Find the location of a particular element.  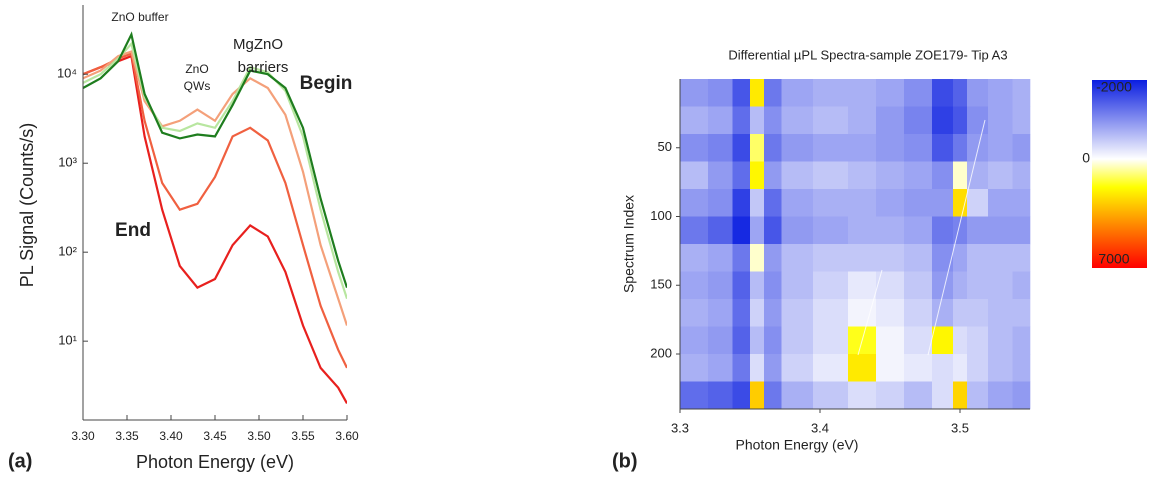

y-tick-label: 100 is located at coordinates (661, 215).